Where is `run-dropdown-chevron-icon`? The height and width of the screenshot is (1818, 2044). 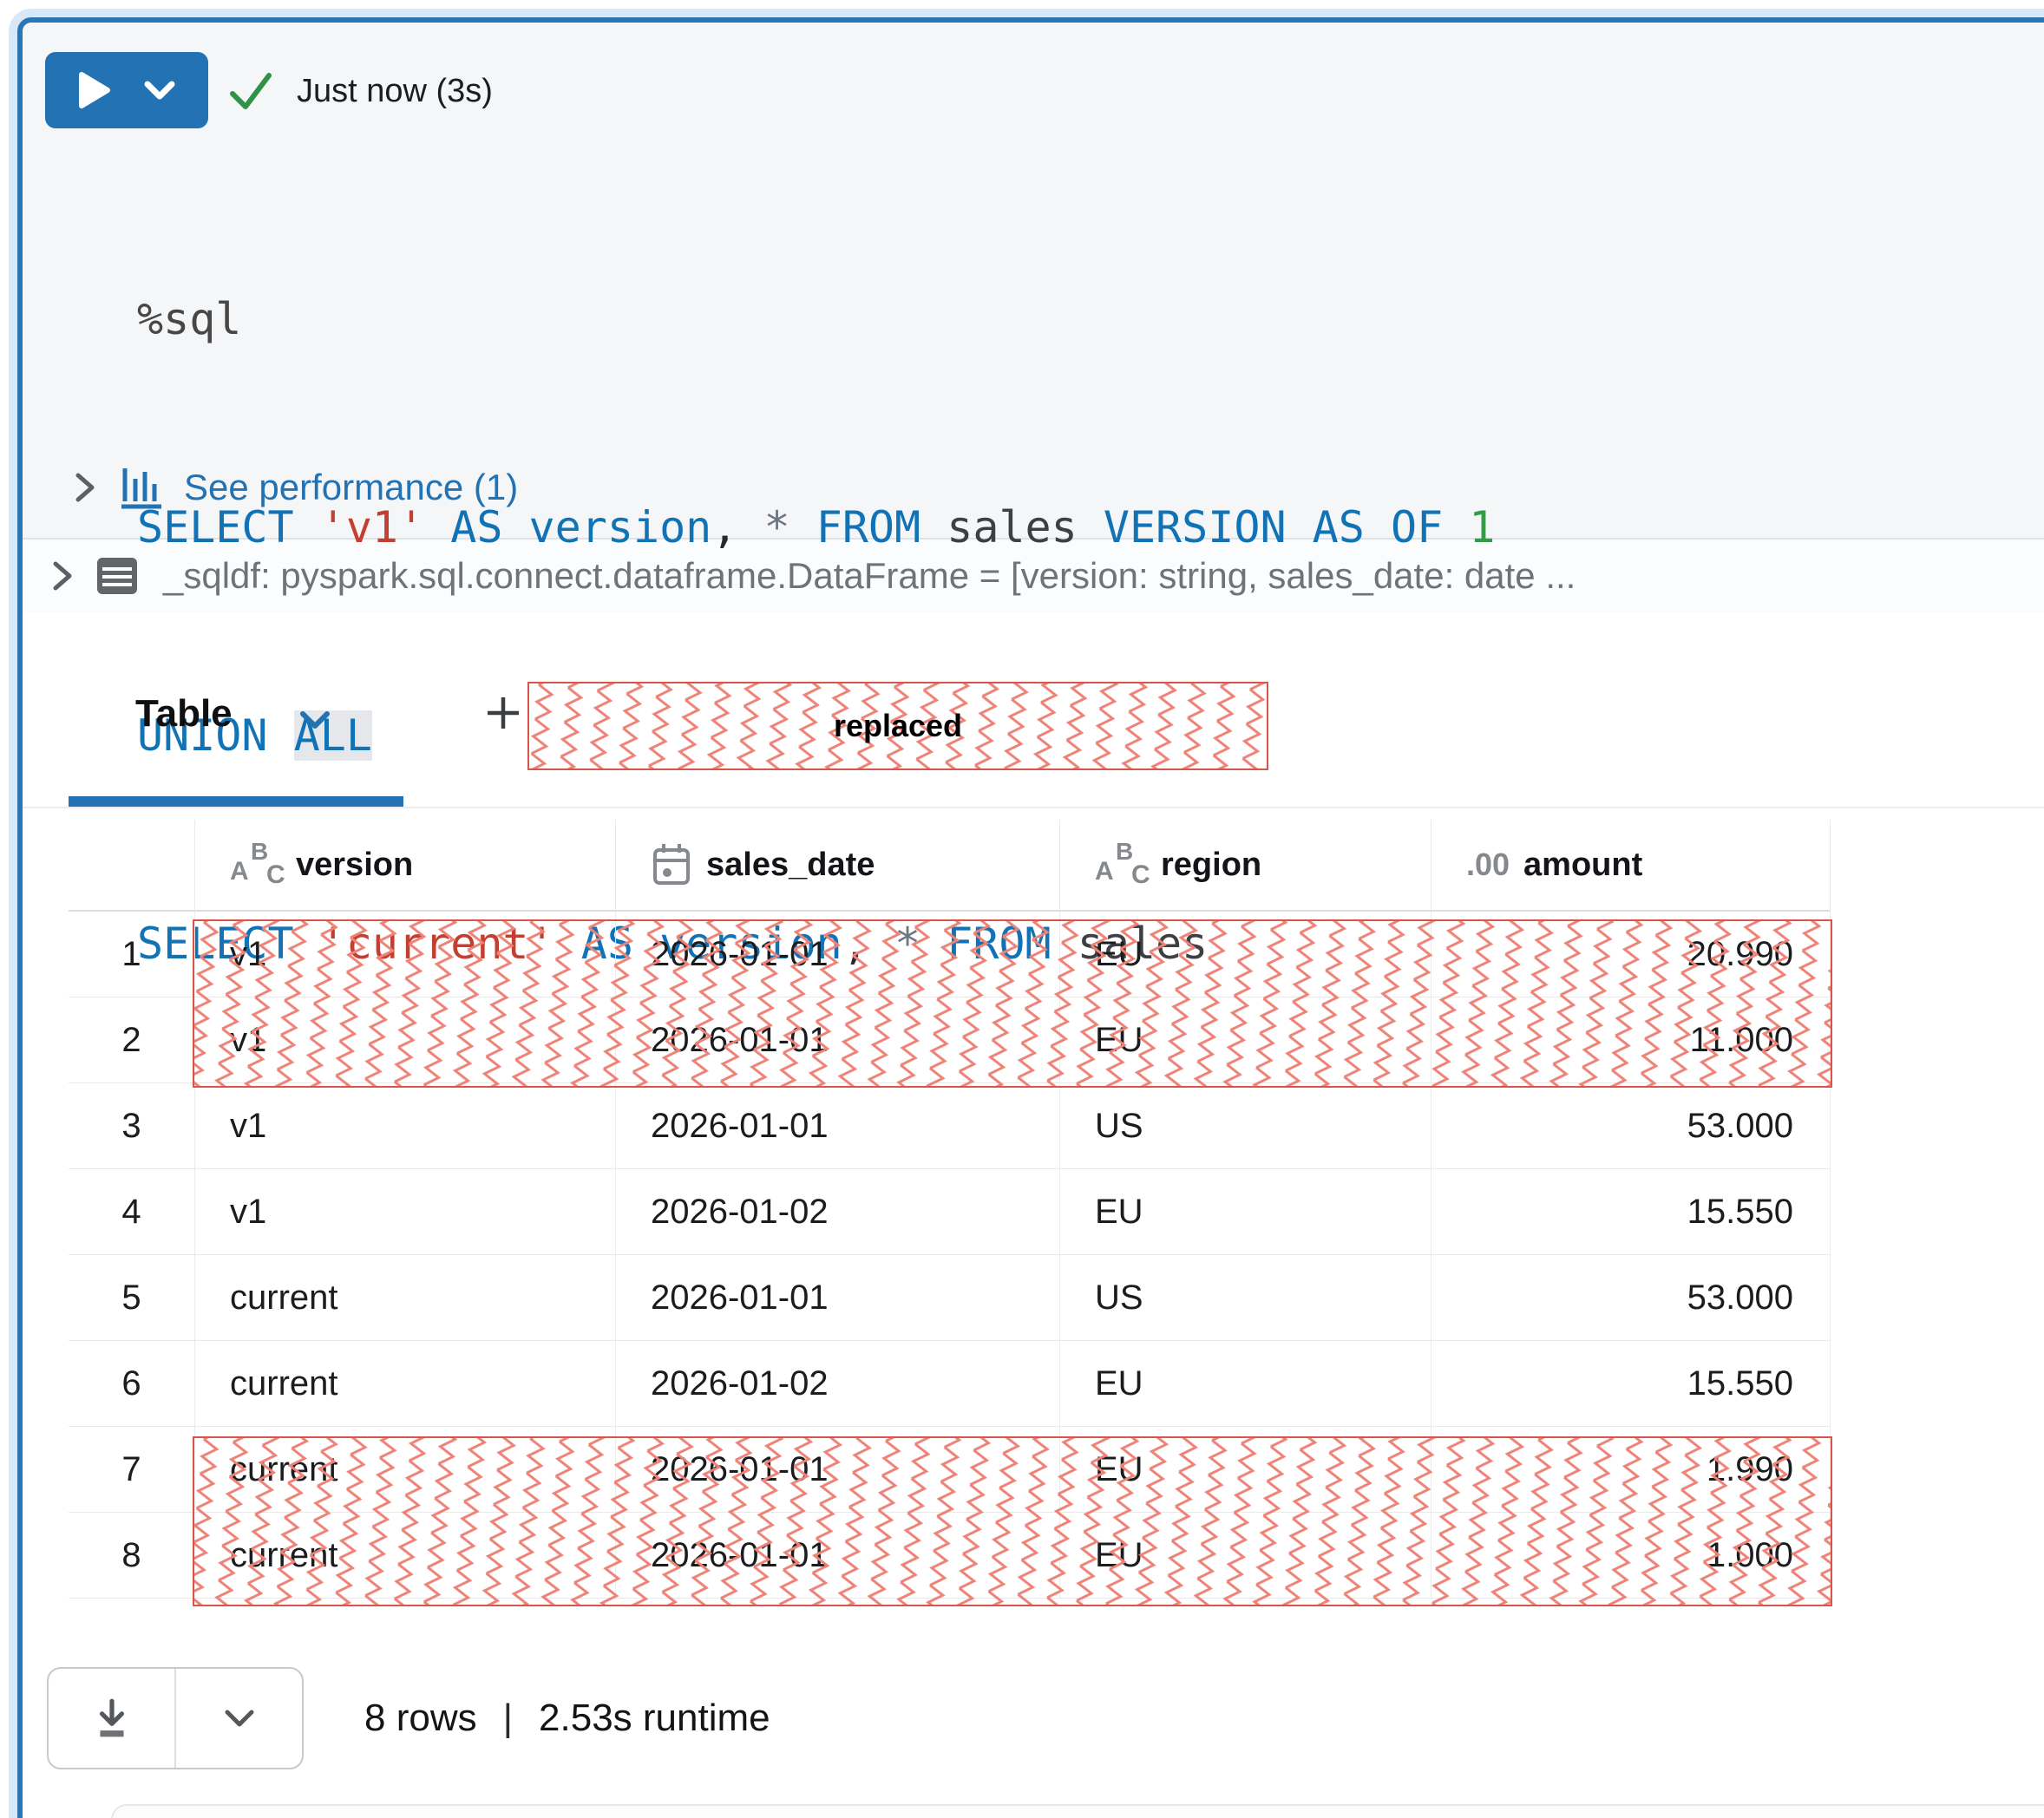
run-dropdown-chevron-icon is located at coordinates (159, 90).